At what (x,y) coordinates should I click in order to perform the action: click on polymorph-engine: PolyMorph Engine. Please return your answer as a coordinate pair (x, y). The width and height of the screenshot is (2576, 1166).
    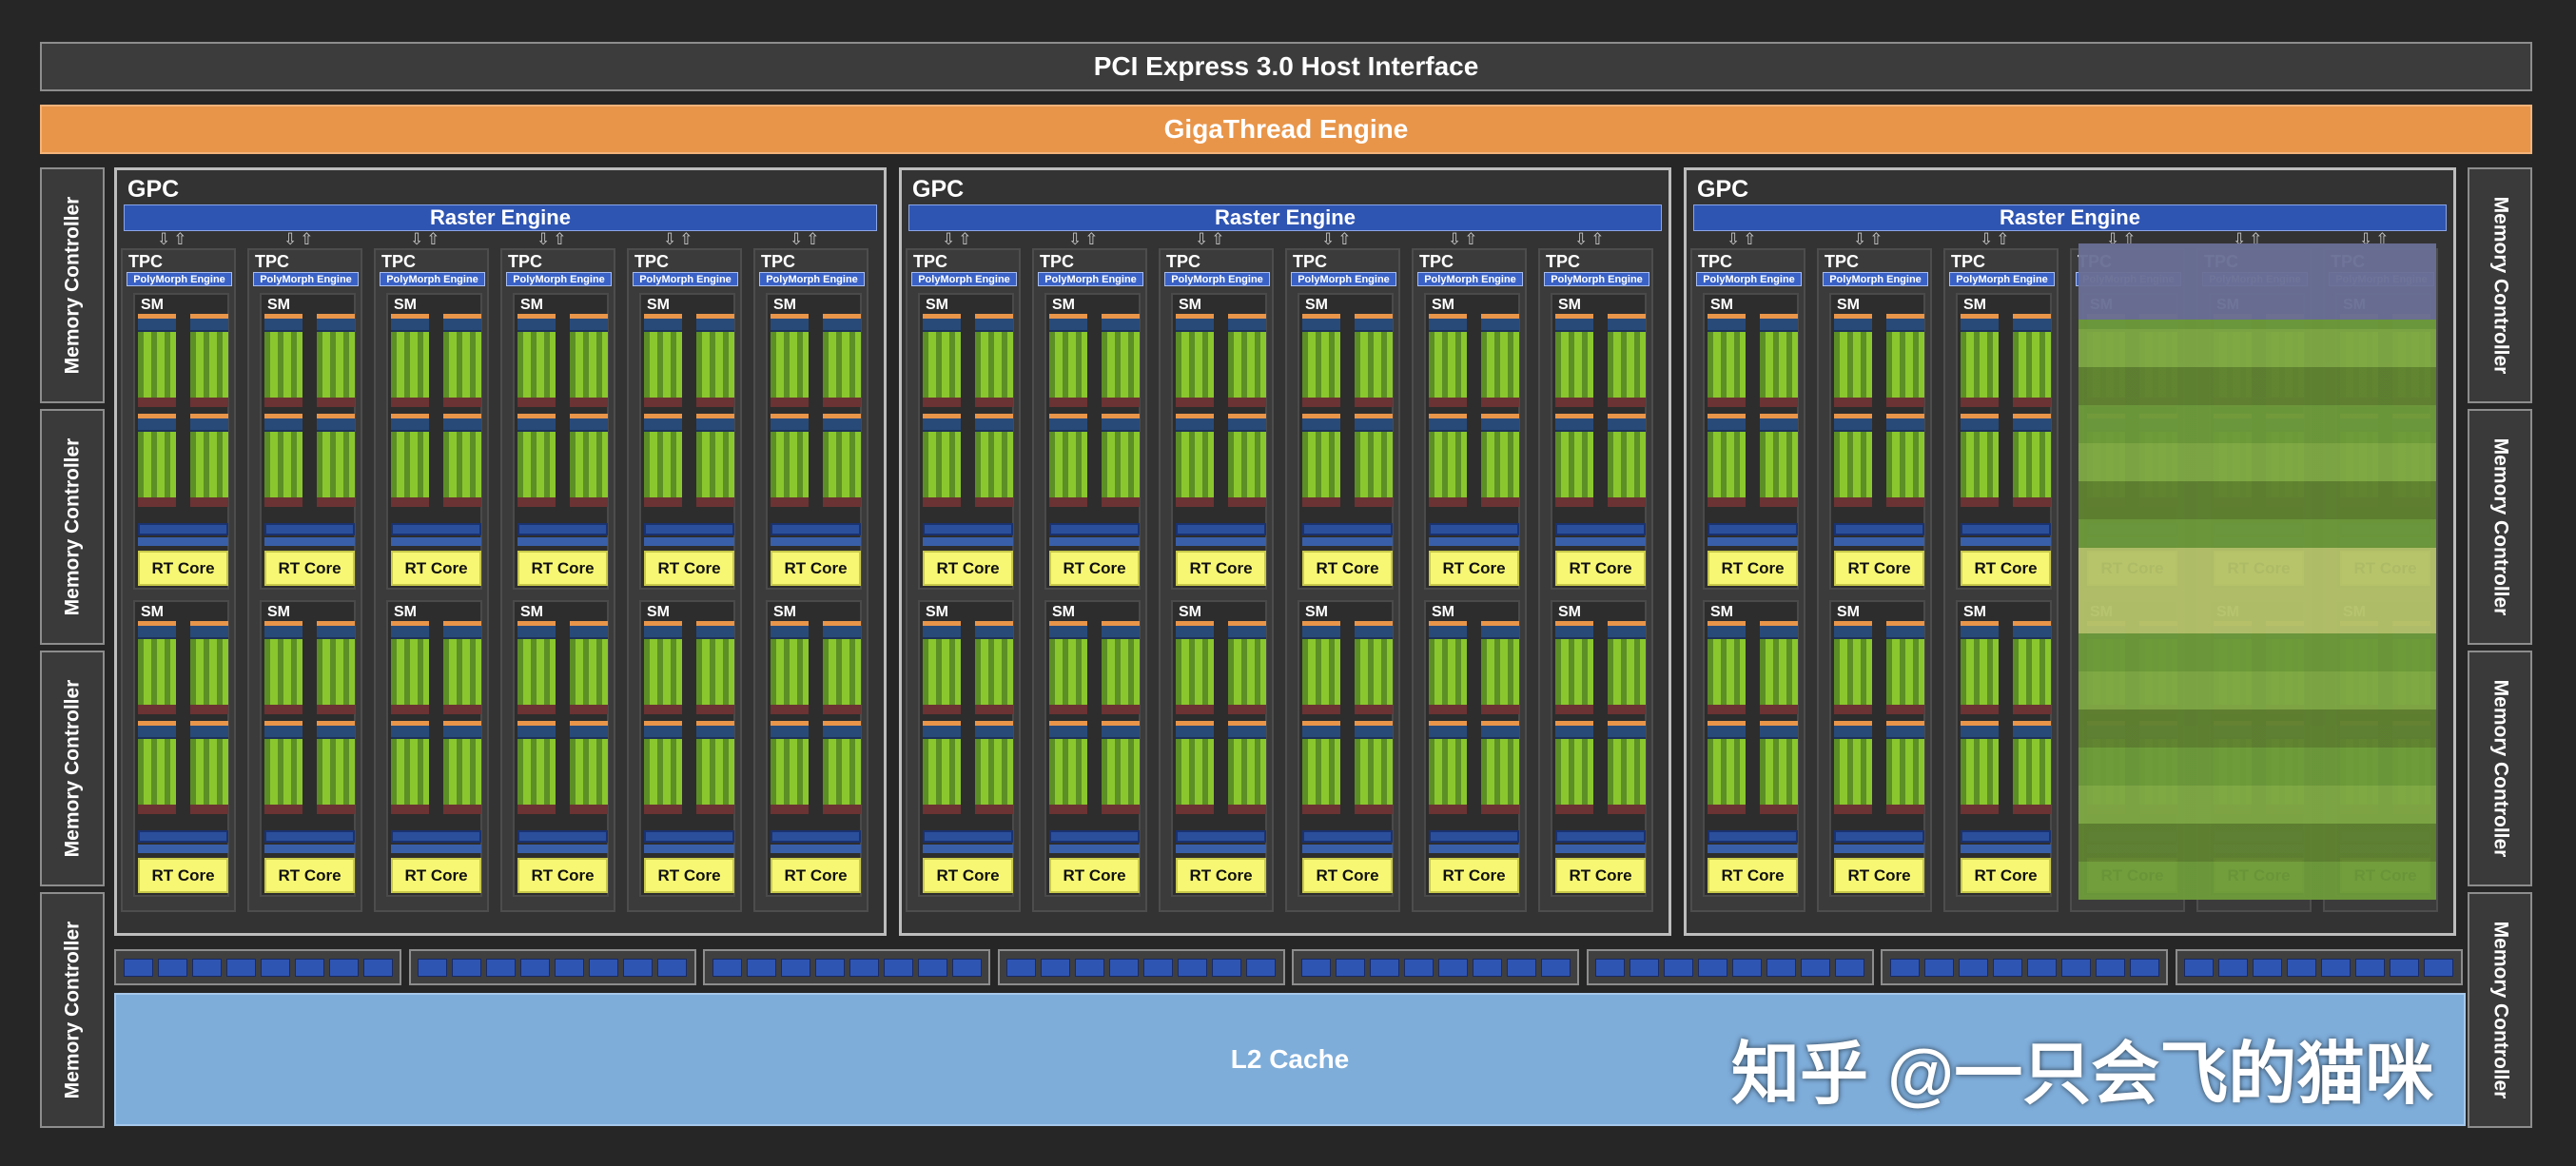
    Looking at the image, I should click on (1344, 279).